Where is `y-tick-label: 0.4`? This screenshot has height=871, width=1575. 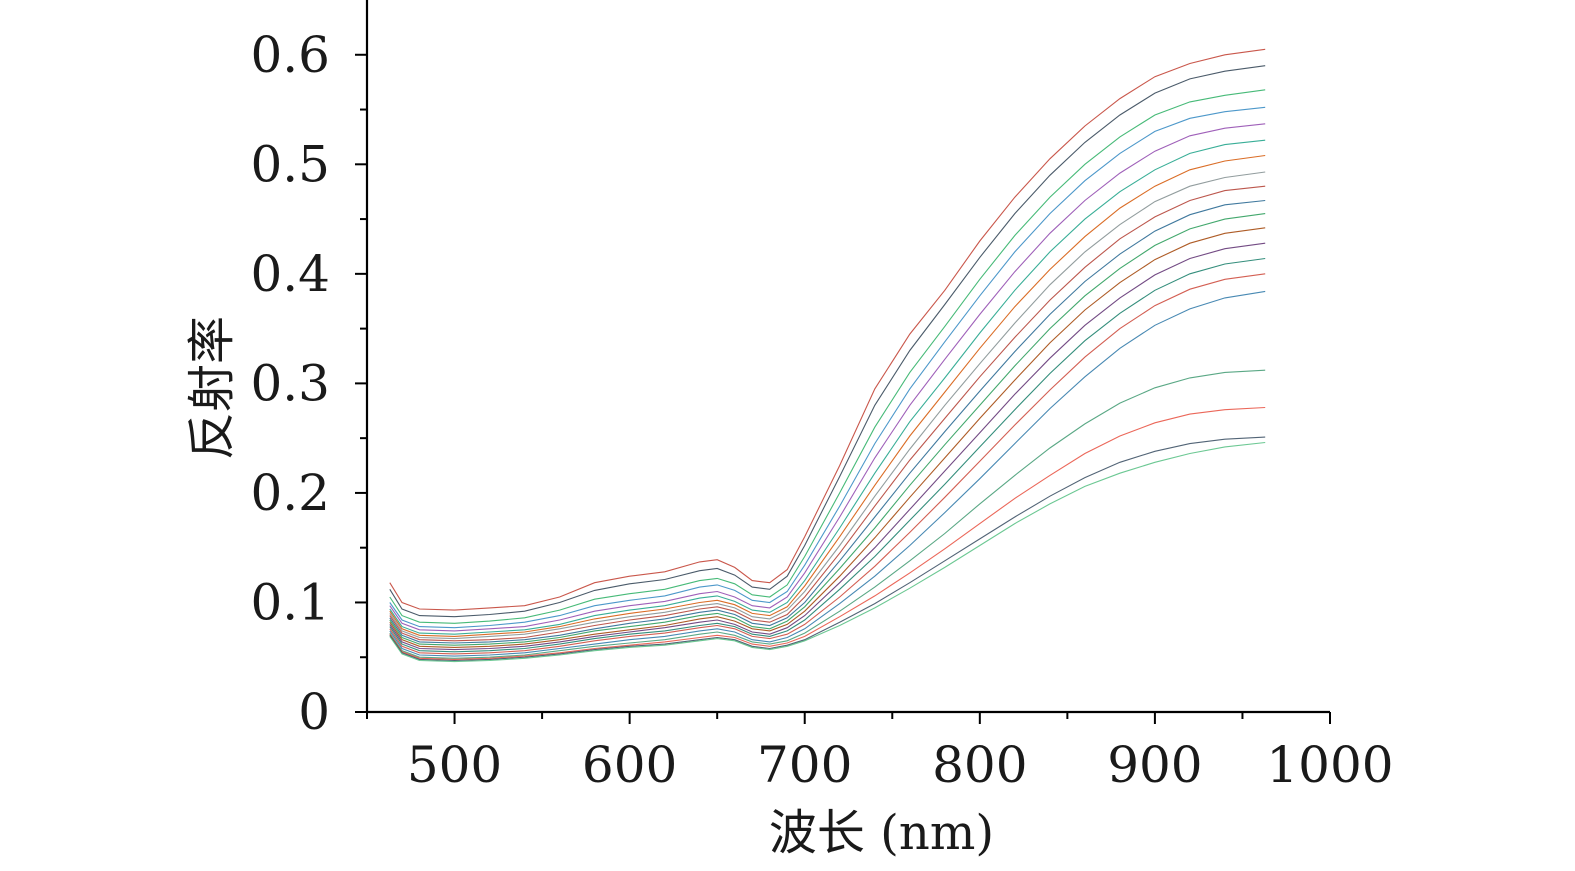 y-tick-label: 0.4 is located at coordinates (290, 274).